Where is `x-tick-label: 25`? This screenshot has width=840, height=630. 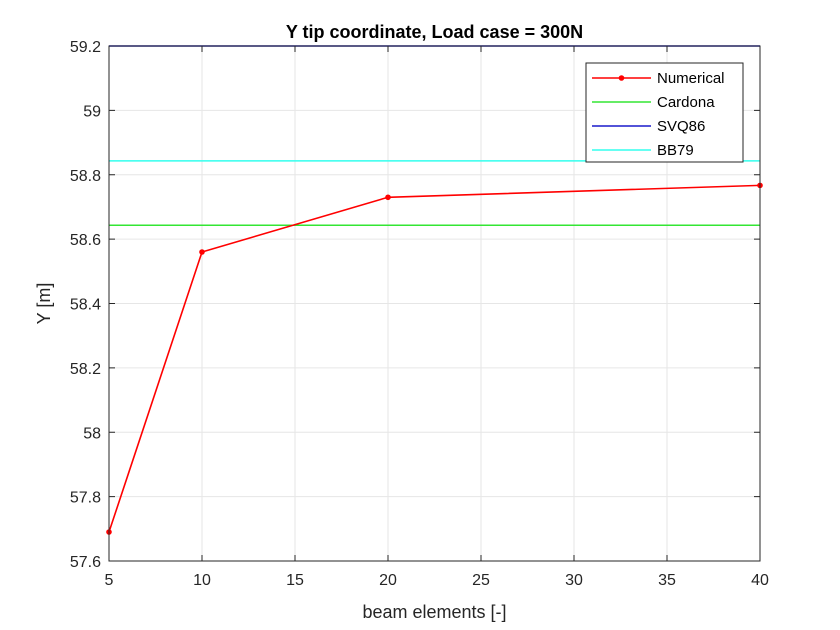
x-tick-label: 25 is located at coordinates (481, 580).